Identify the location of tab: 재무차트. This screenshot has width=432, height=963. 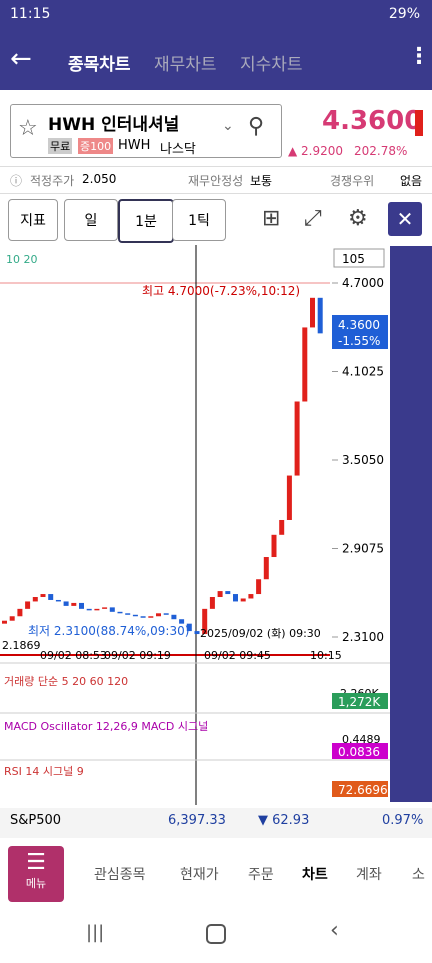
(185, 65).